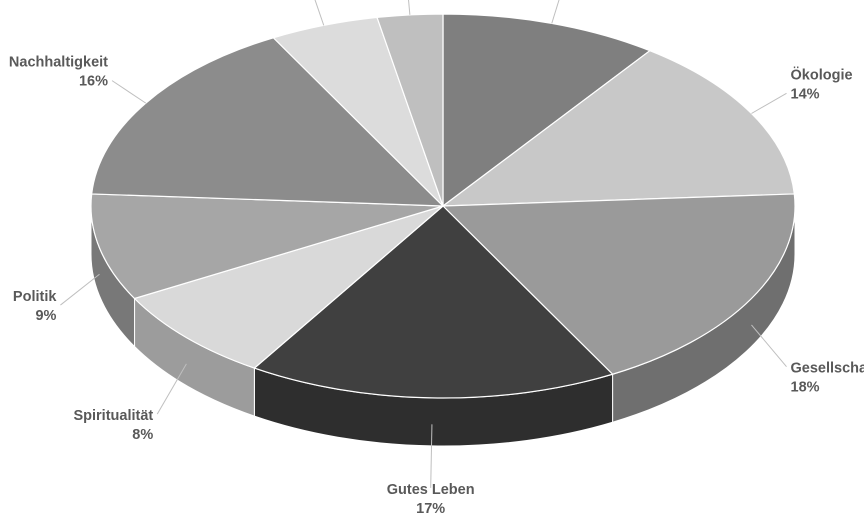 This screenshot has height=529, width=864. I want to click on leader-line-oekonomie, so click(555, 12).